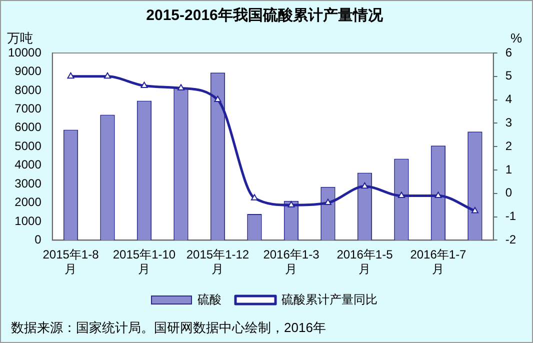  Describe the element at coordinates (28, 183) in the screenshot. I see `y-tick-label: 3000` at that location.